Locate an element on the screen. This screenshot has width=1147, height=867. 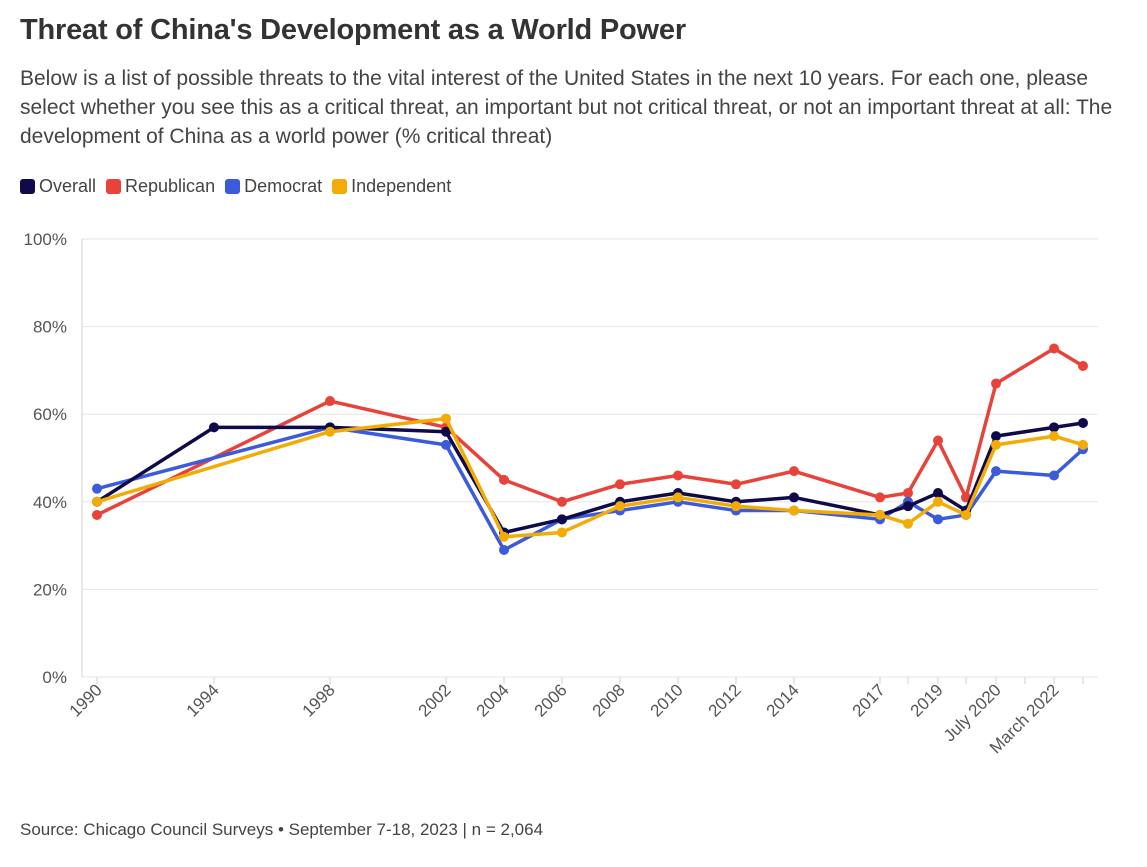
legend-swatch-democrat is located at coordinates (233, 186).